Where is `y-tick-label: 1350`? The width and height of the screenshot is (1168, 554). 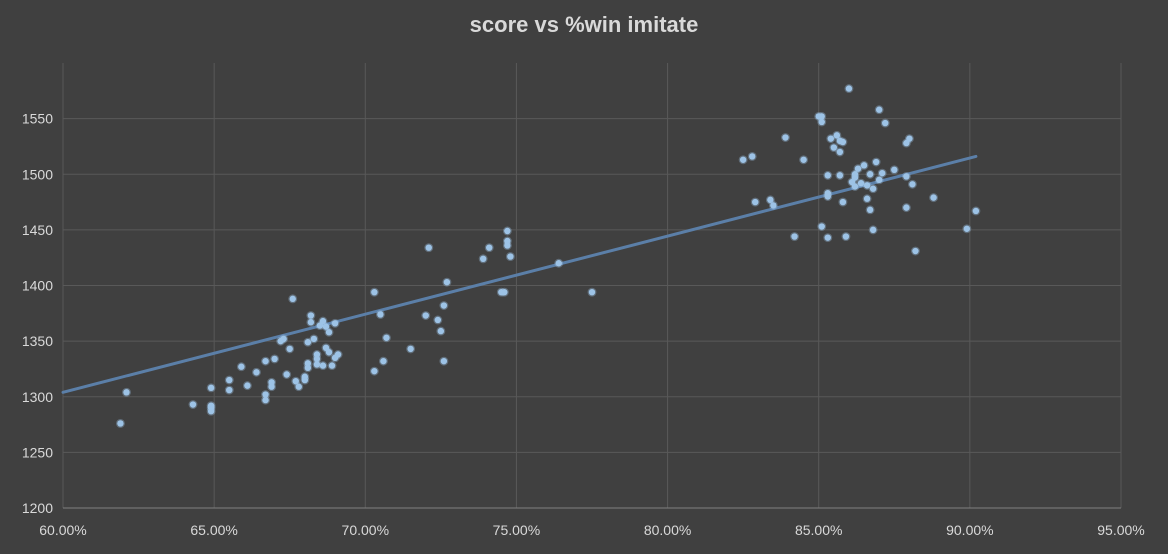 y-tick-label: 1350 is located at coordinates (37, 341).